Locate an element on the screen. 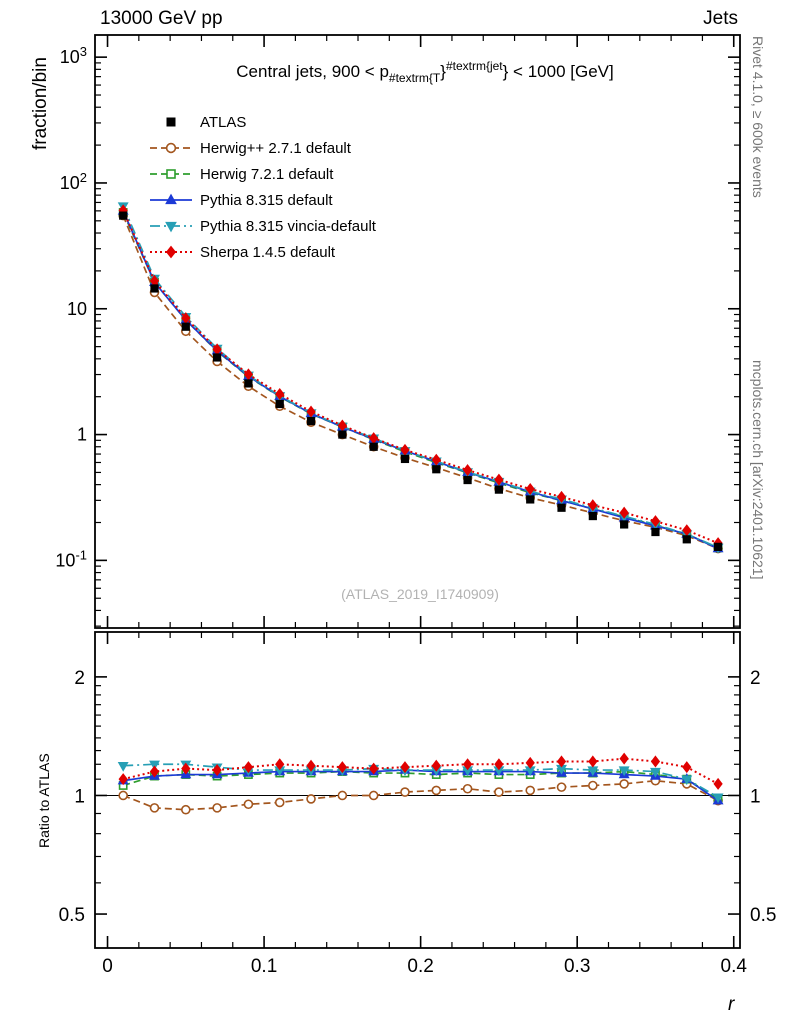 The image size is (786, 1024). x-tick-label: 0 is located at coordinates (107, 966).